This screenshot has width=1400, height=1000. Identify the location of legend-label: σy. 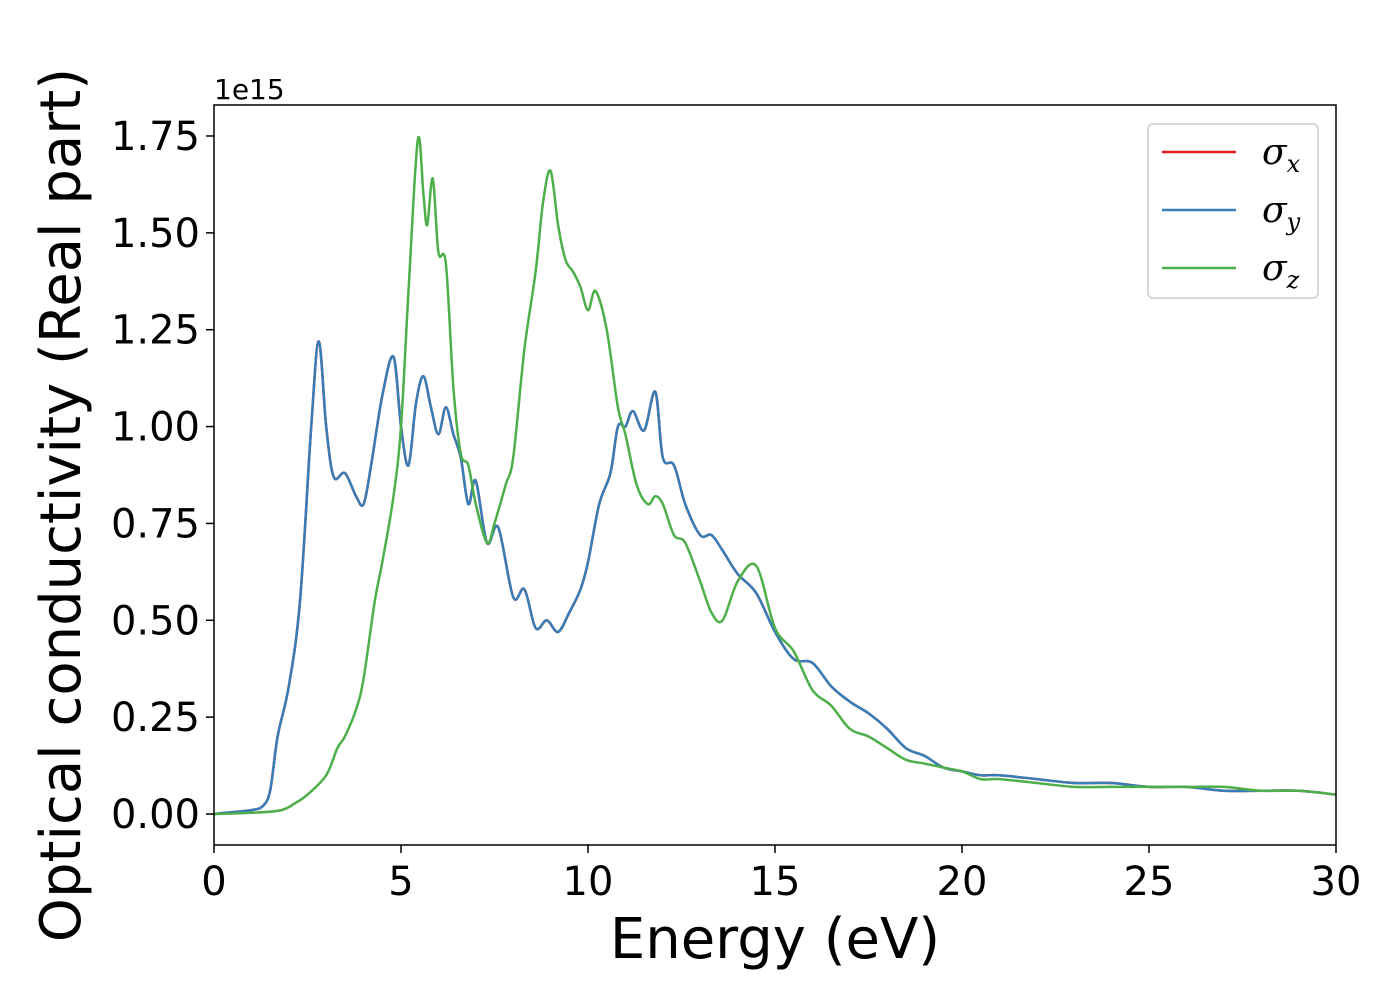
(1281, 213).